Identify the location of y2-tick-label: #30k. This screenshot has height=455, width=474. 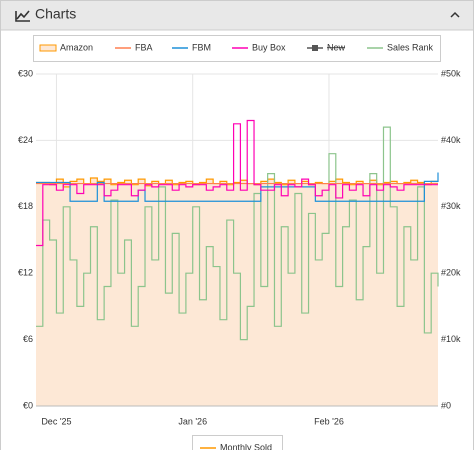
(451, 206).